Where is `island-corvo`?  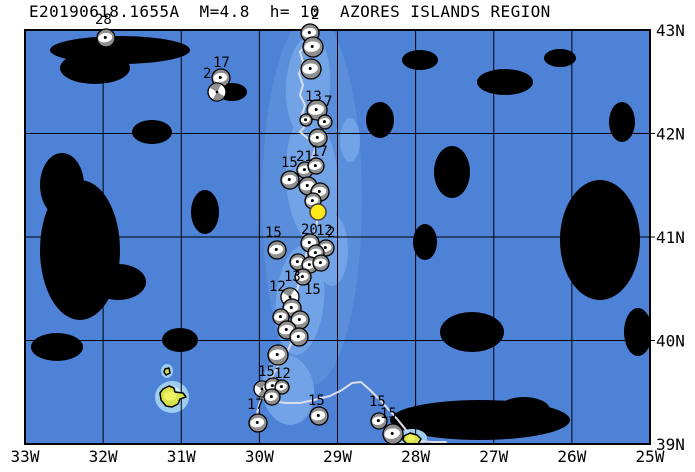
island-corvo is located at coordinates (167, 371).